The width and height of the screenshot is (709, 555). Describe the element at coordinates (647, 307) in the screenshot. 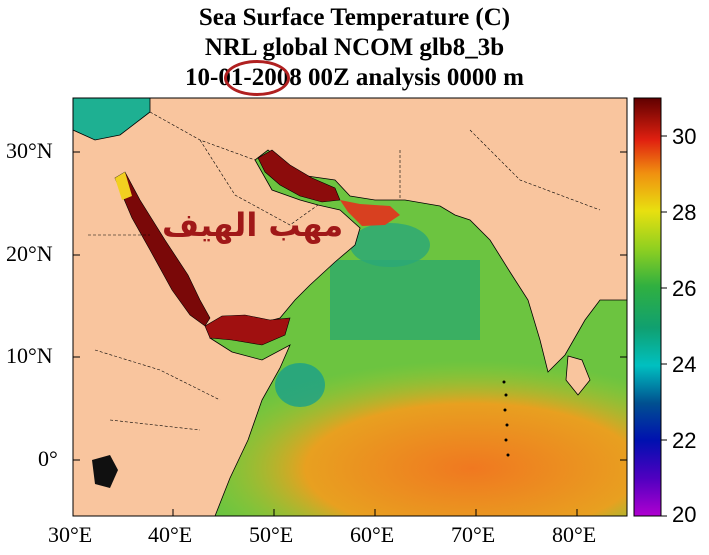

I see `colorbar` at that location.